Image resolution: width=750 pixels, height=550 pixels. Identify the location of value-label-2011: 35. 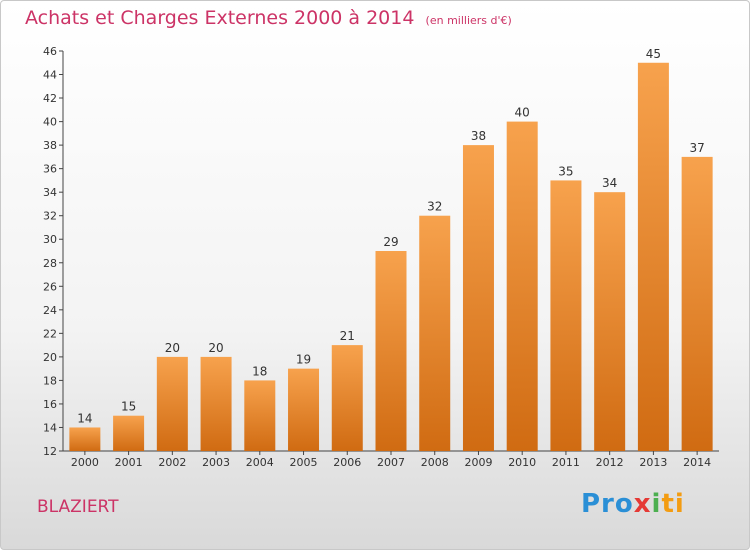
(565, 171).